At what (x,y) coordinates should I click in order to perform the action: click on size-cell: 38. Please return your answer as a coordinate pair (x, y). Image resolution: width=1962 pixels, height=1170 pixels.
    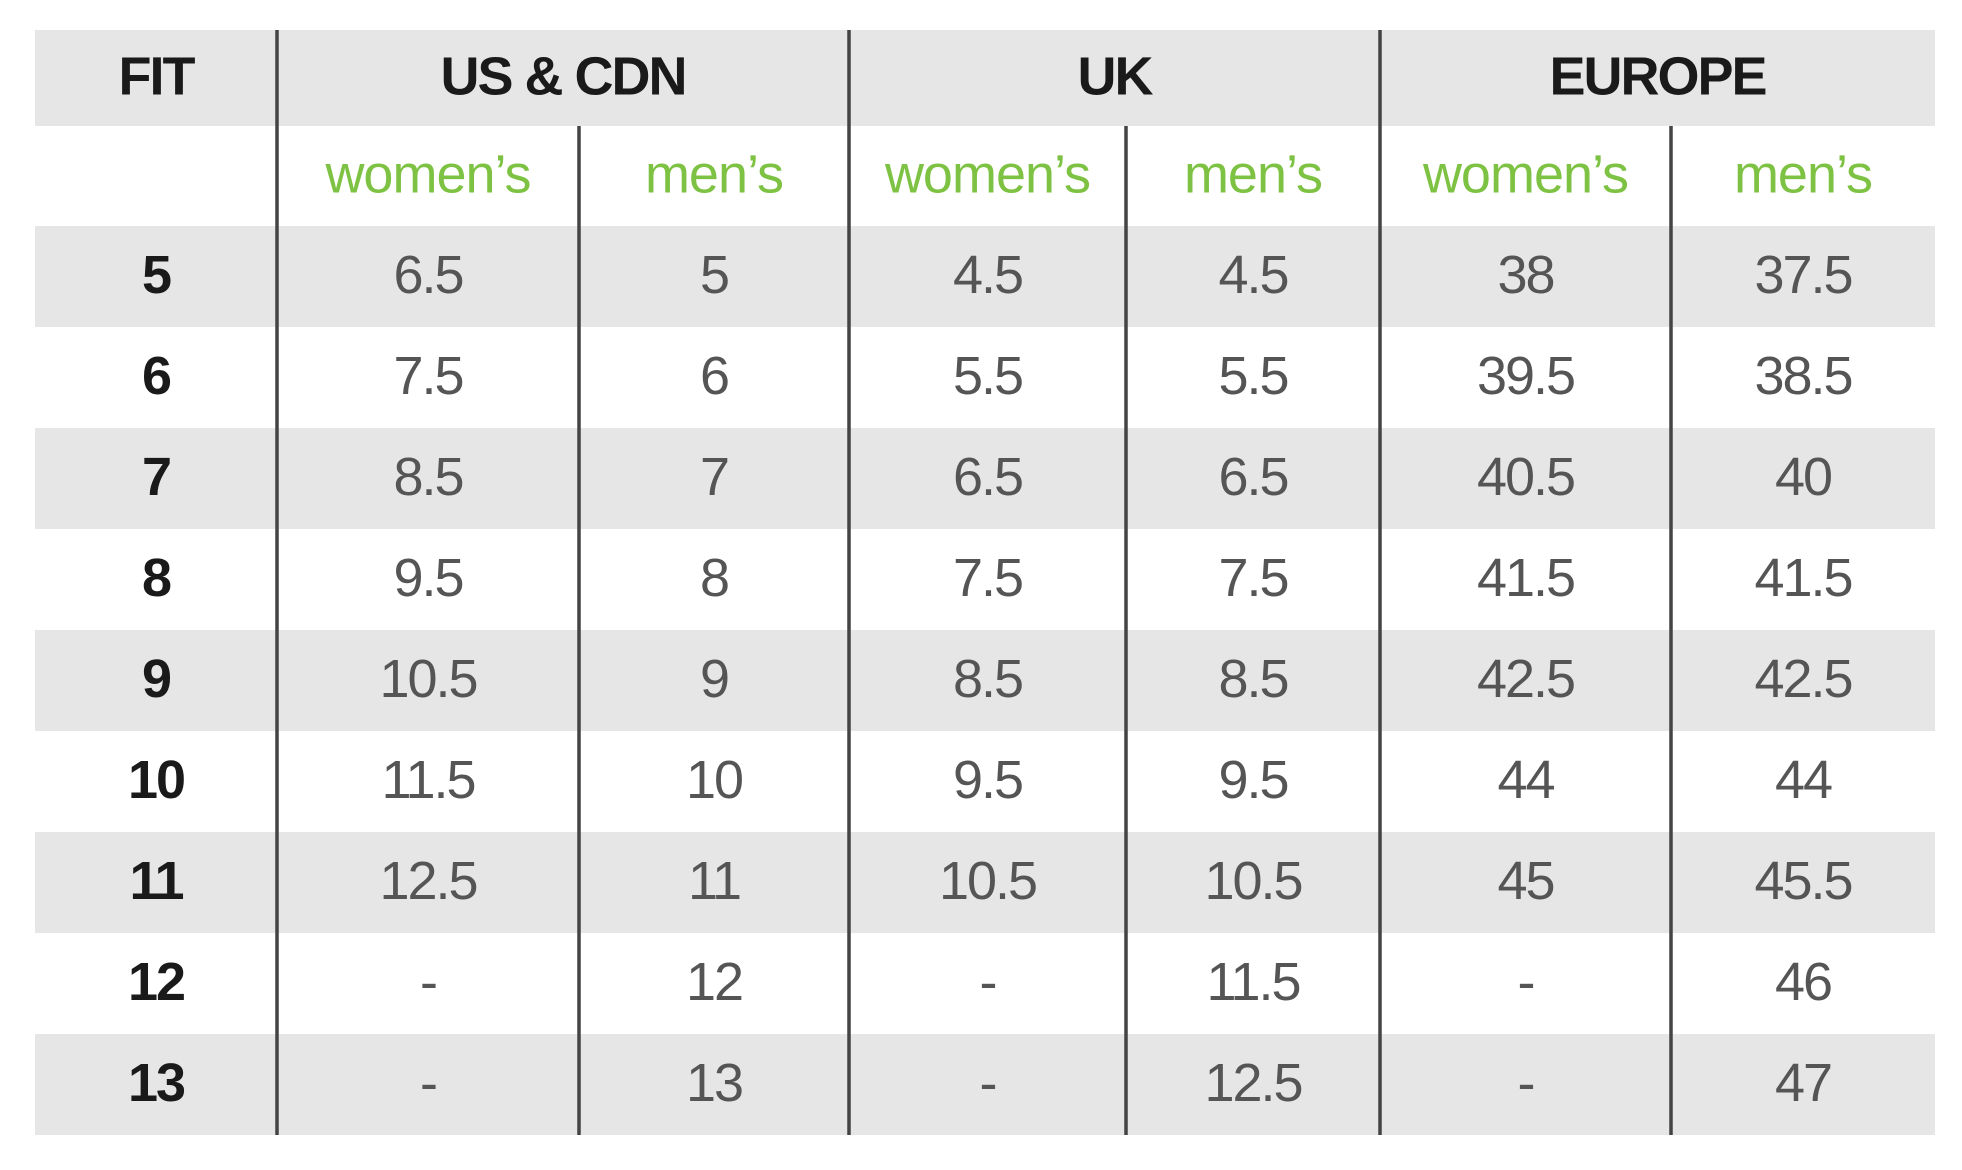
    Looking at the image, I should click on (1525, 275).